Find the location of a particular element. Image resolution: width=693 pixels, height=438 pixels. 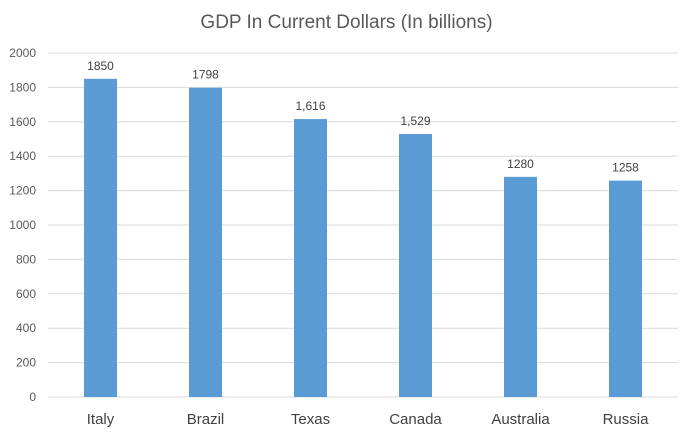

x-tick-label-italy: Italy is located at coordinates (101, 419).